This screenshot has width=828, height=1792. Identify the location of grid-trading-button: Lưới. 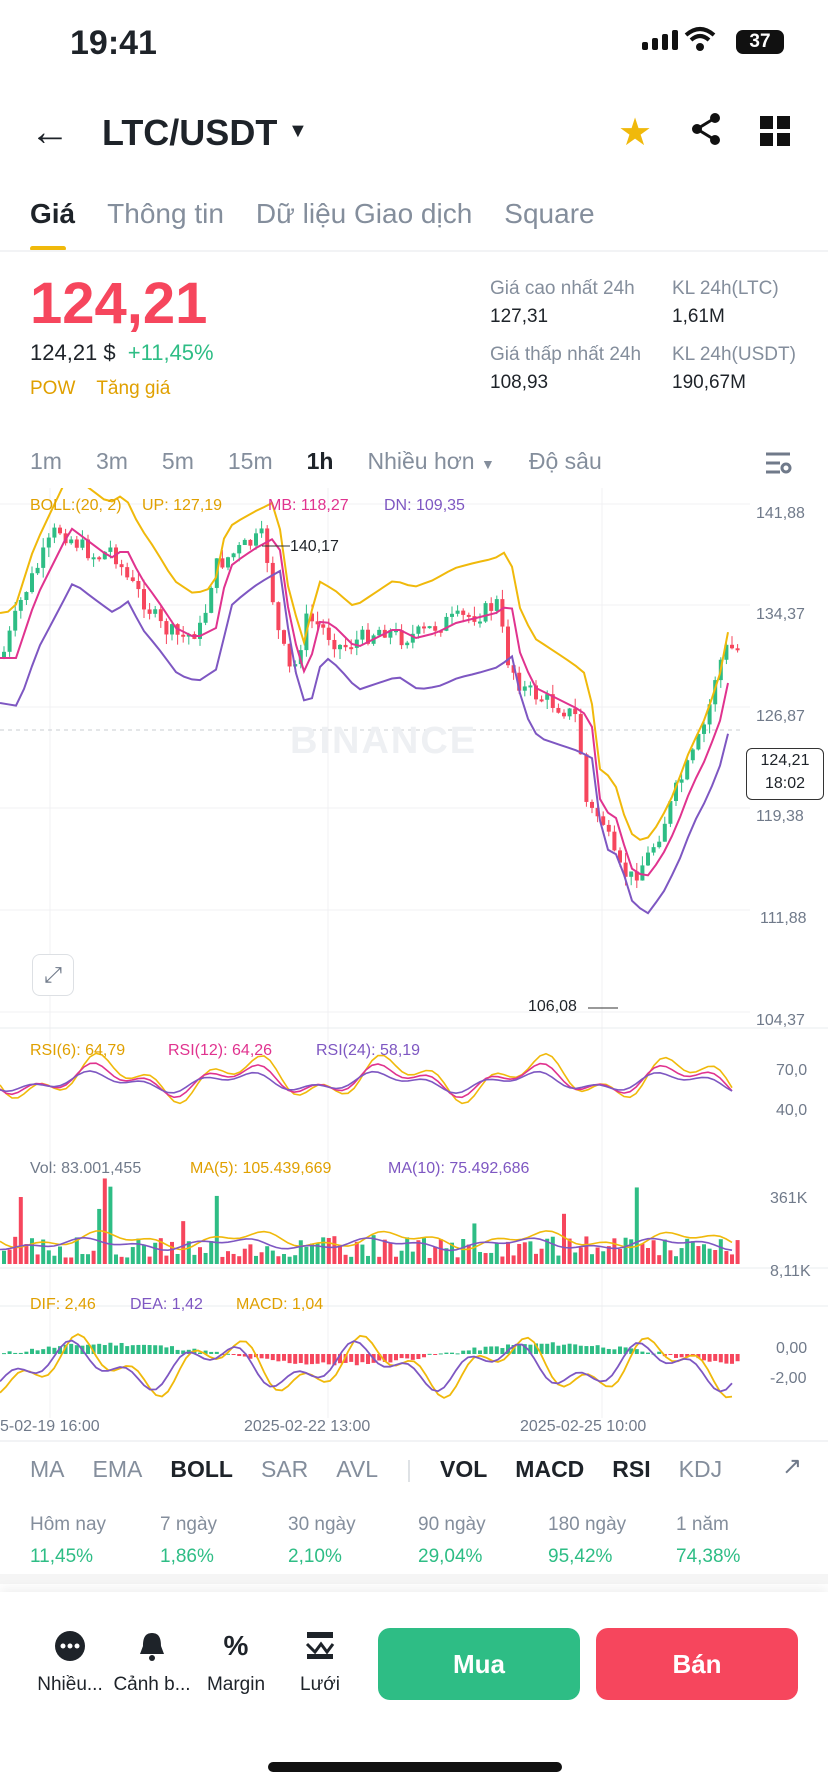
(320, 1663).